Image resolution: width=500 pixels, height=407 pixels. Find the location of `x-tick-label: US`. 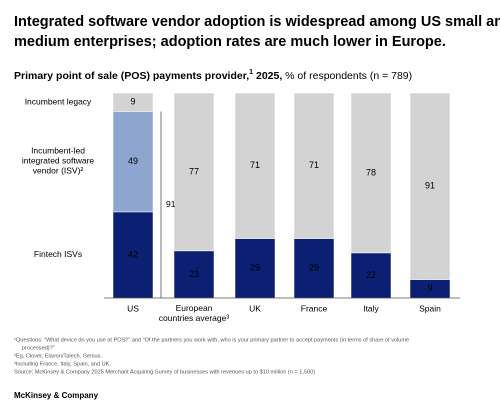

x-tick-label: US is located at coordinates (133, 308).